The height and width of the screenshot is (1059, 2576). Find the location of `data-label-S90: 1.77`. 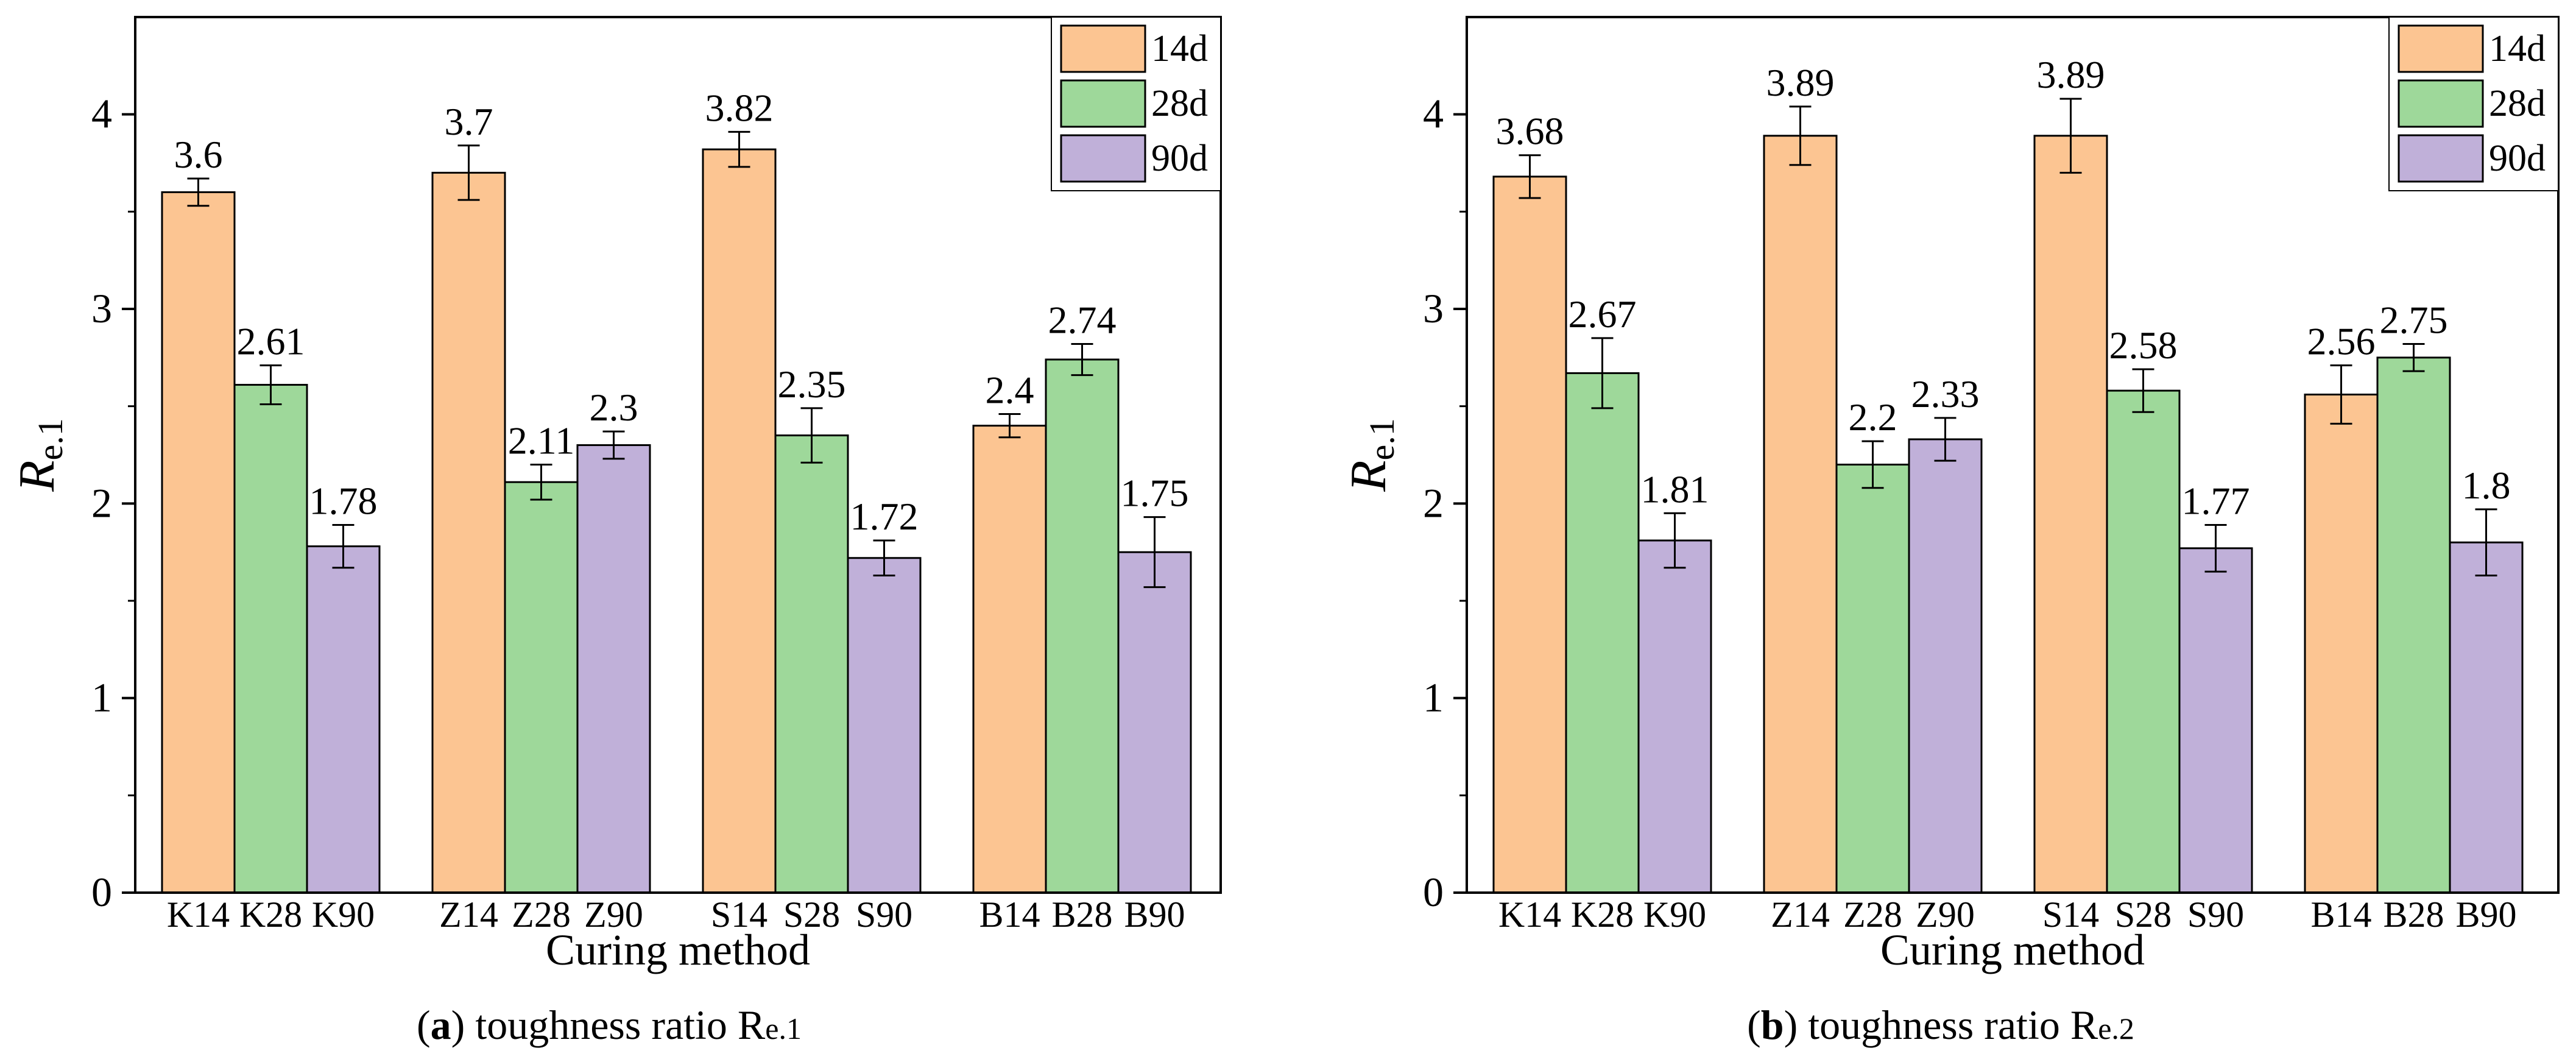

data-label-S90: 1.77 is located at coordinates (2216, 500).